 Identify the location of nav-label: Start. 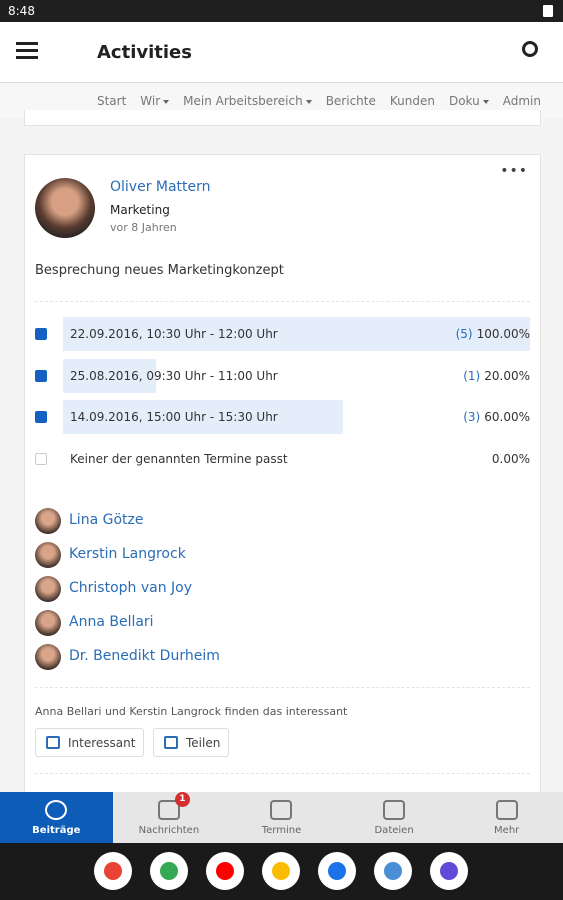
(111, 101).